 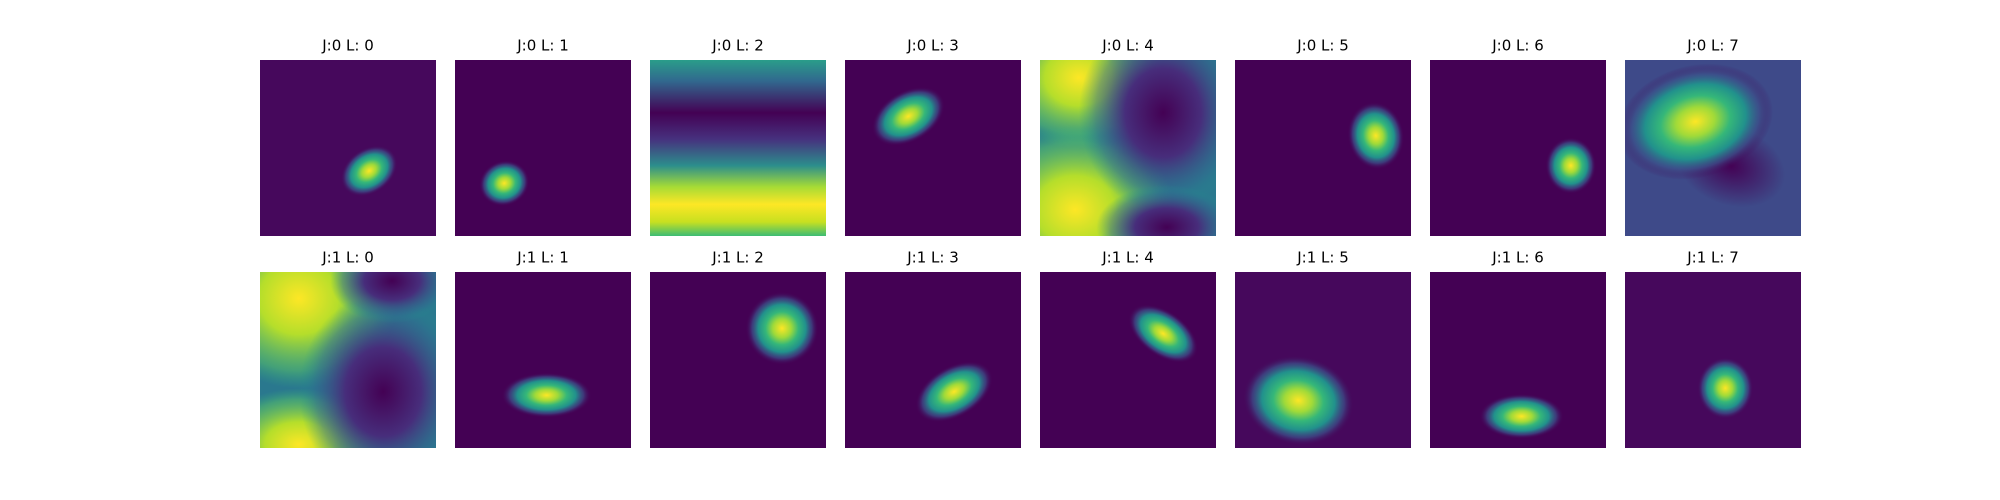 I want to click on image-panel: J:0 L: 6, so click(x=1518, y=136).